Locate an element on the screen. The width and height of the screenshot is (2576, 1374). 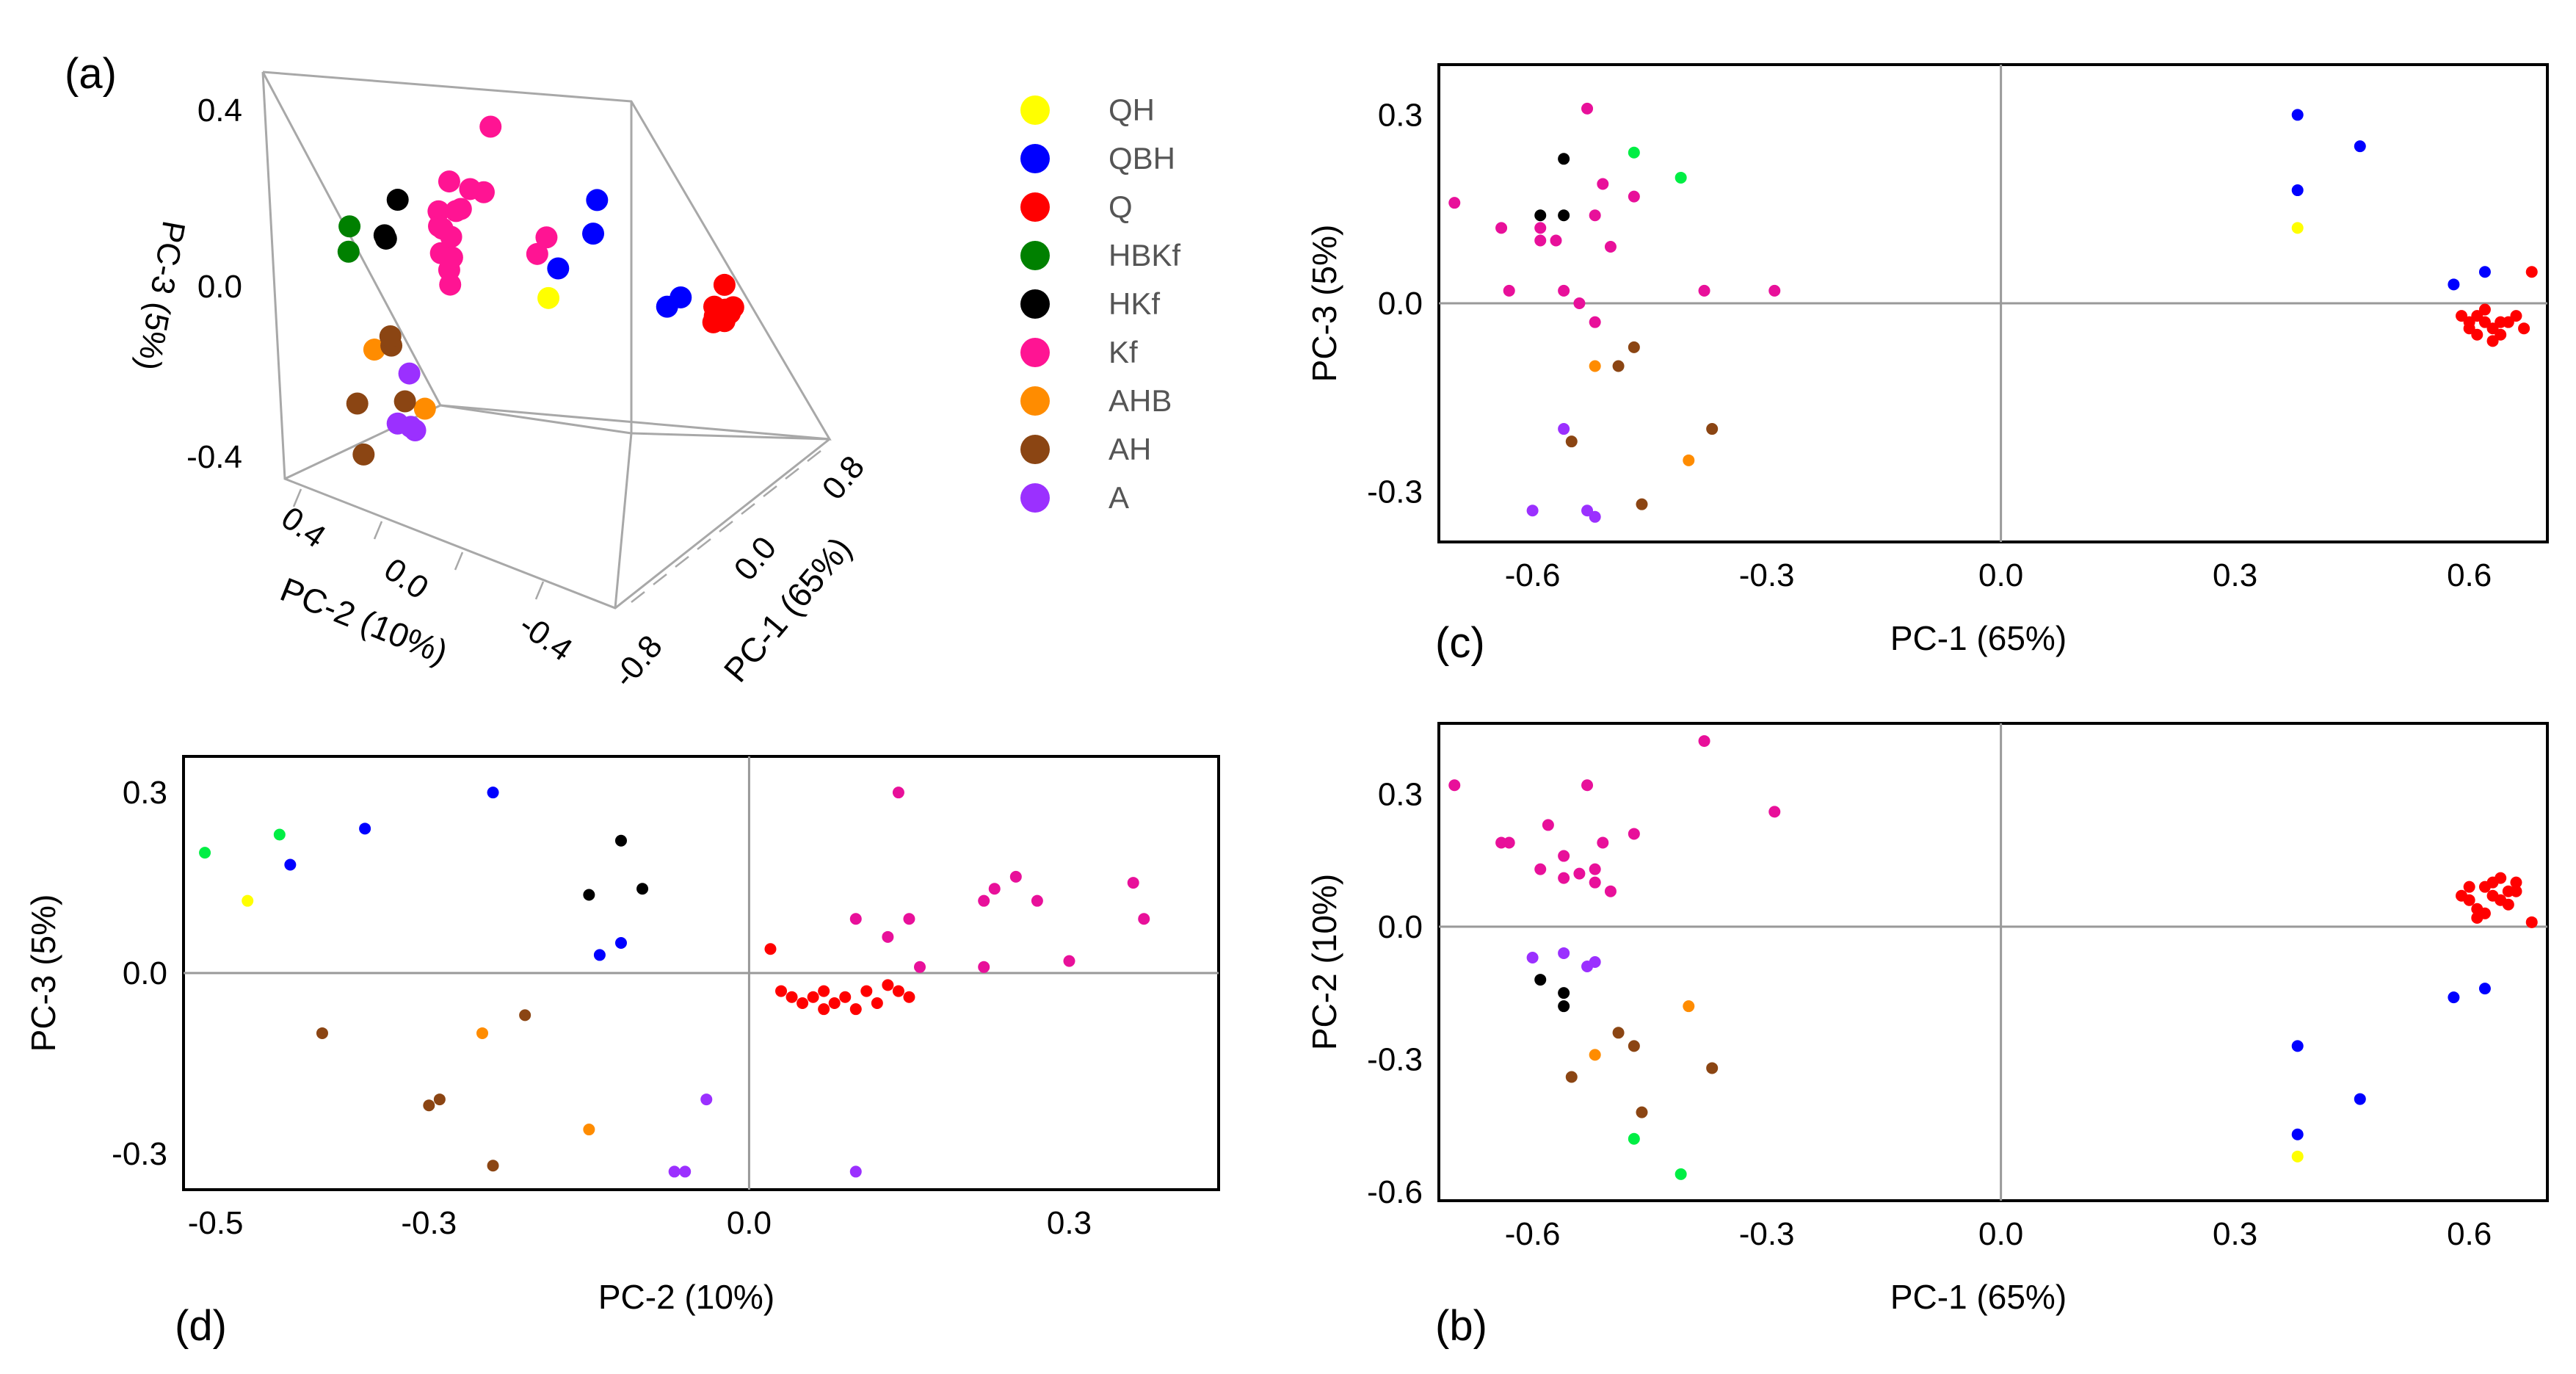
x-tick-label: 0.3 is located at coordinates (1070, 1223).